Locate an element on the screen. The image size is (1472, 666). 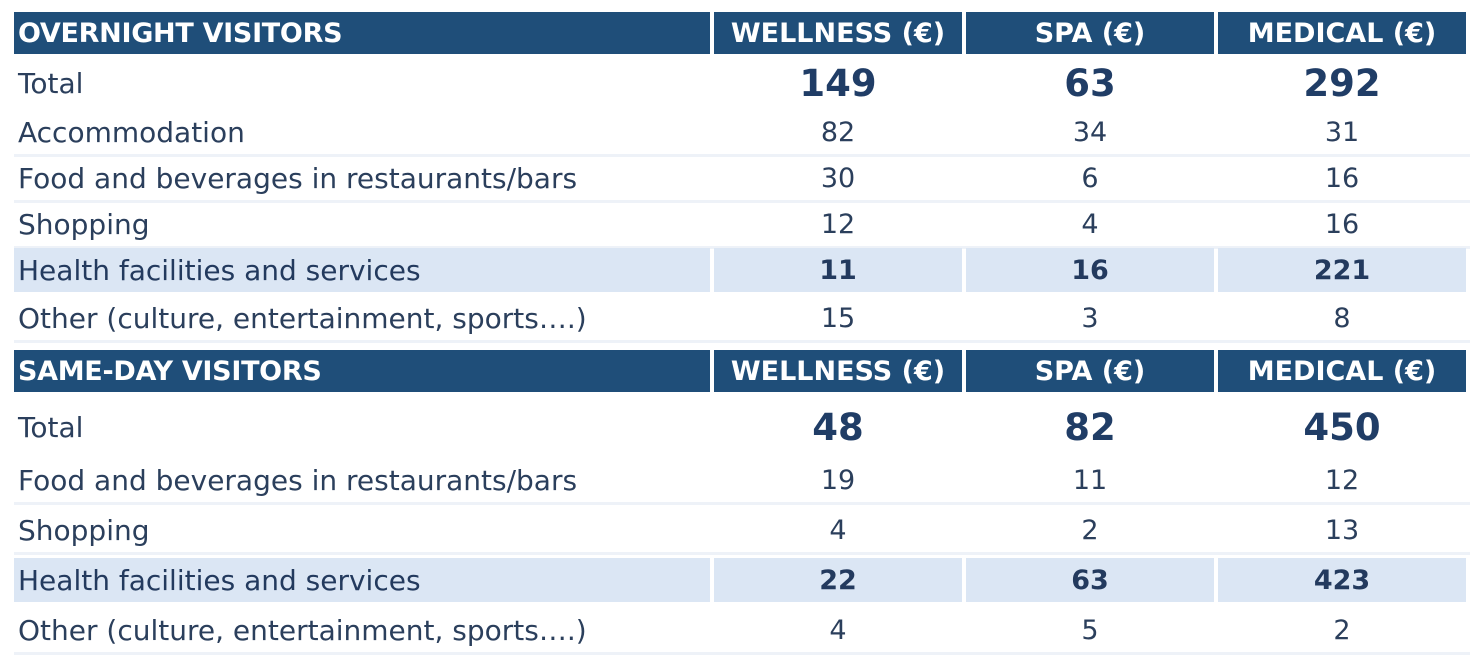
section-heading: OVERNIGHT VISITORS is located at coordinates (362, 33).